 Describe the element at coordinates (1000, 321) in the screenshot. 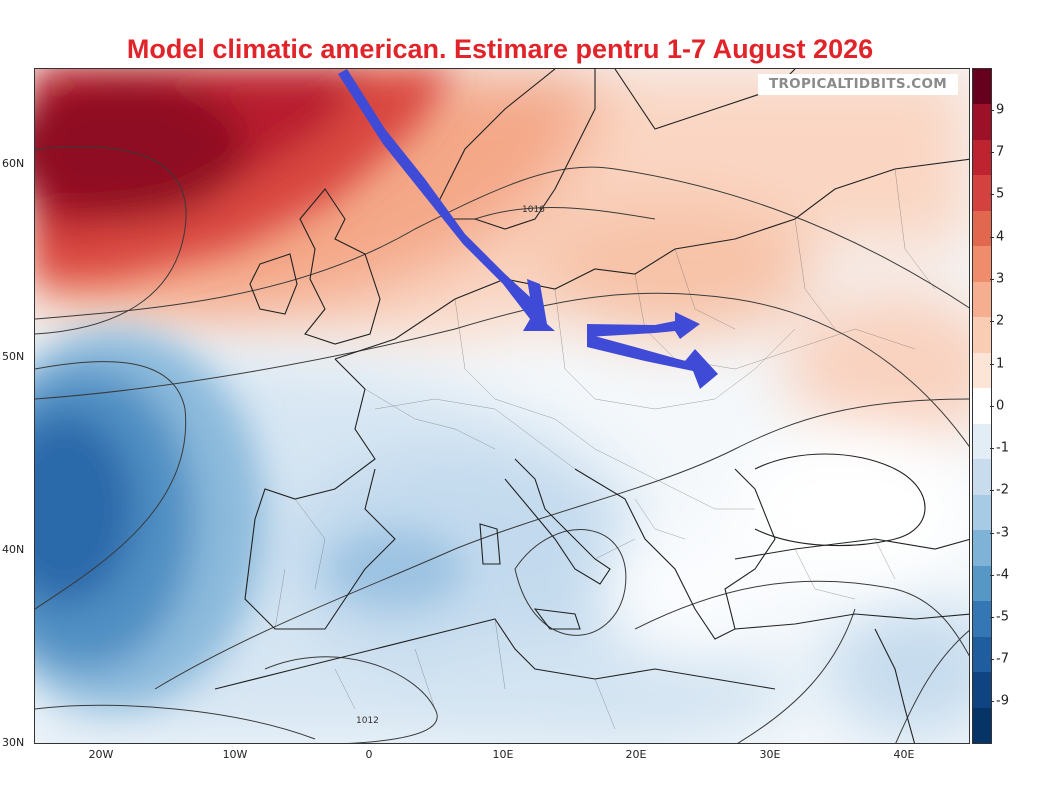

I see `colorbar-label: 2` at that location.